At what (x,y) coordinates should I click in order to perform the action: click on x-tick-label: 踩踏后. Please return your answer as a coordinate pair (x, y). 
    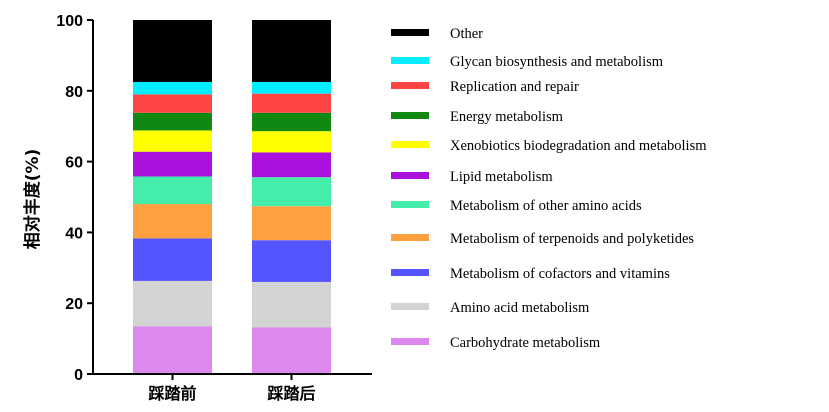
    Looking at the image, I should click on (291, 393).